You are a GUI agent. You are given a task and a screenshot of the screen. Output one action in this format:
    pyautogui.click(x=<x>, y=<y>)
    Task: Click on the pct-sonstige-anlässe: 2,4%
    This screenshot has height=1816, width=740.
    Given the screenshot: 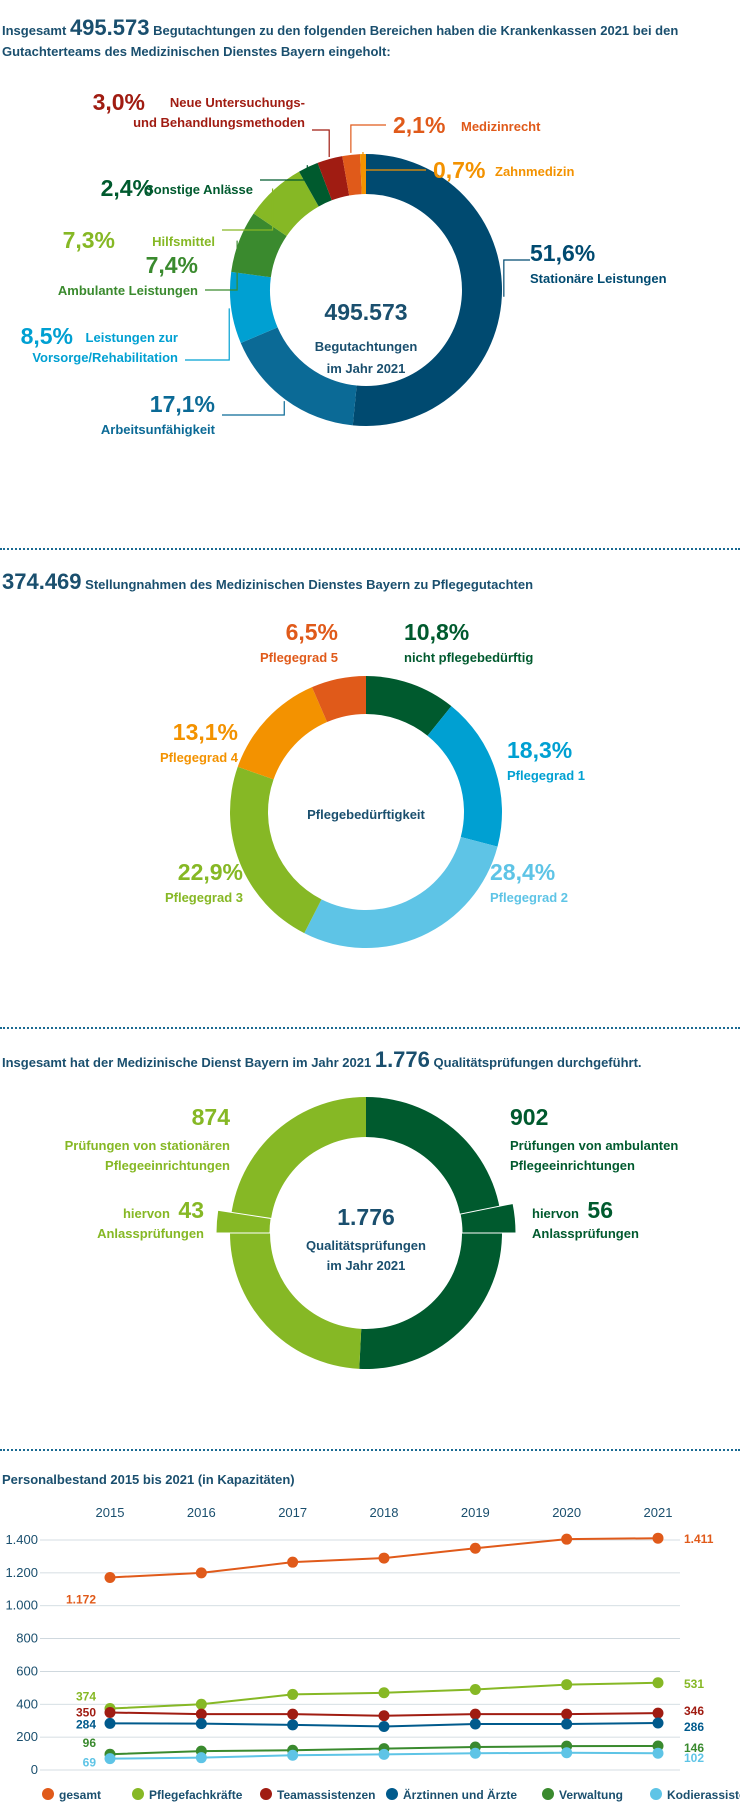 What is the action you would take?
    pyautogui.click(x=127, y=188)
    